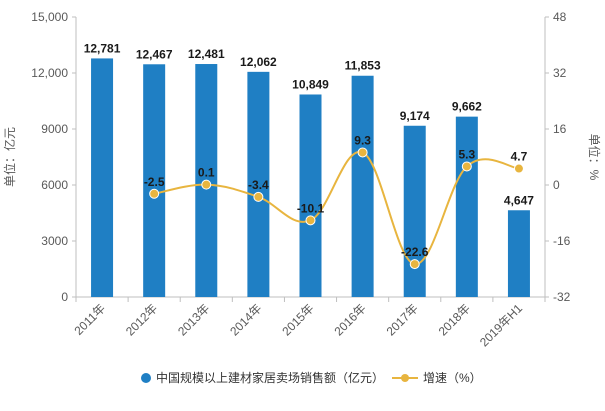 This screenshot has height=411, width=605. Describe the element at coordinates (452, 378) in the screenshot. I see `legend-line-label: 增速（%）` at that location.